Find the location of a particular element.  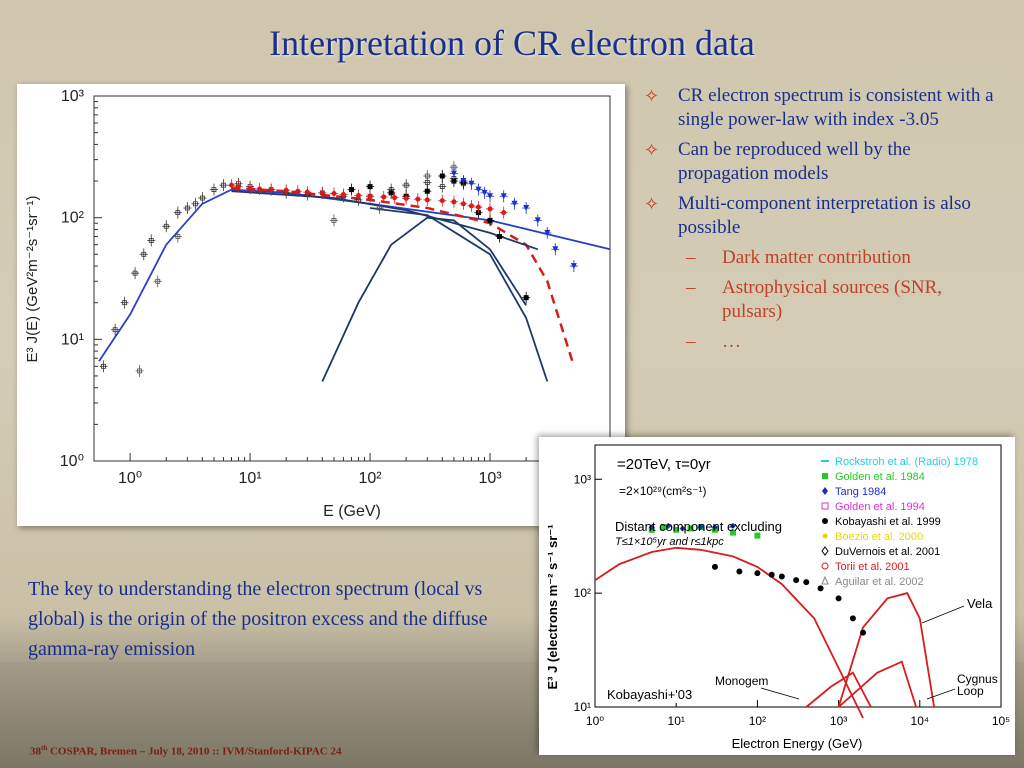

legend-label: Boezio et al. 2000 is located at coordinates (879, 537).